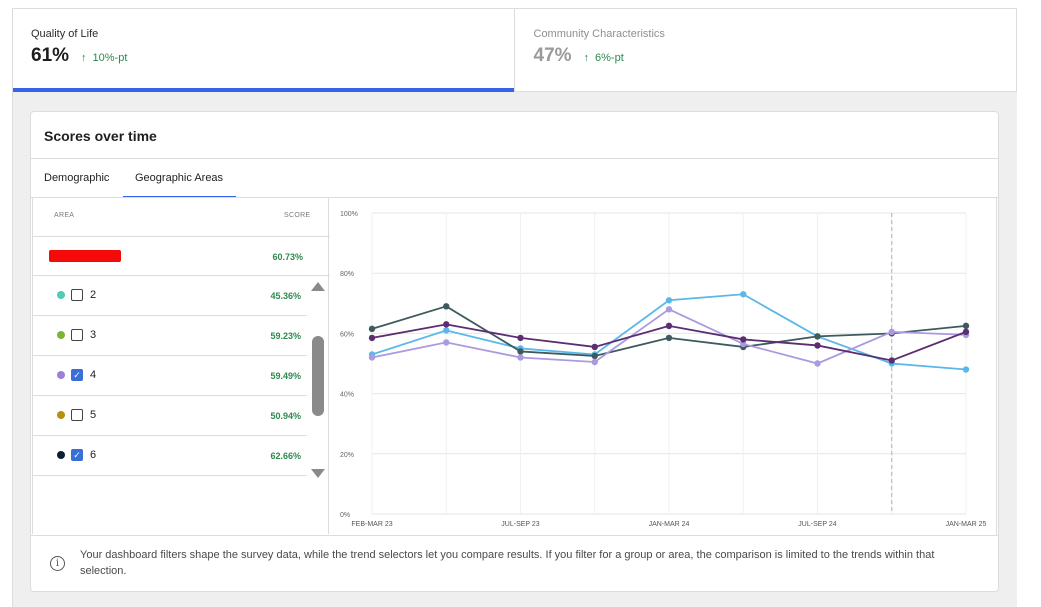  I want to click on info-icon: i, so click(57, 563).